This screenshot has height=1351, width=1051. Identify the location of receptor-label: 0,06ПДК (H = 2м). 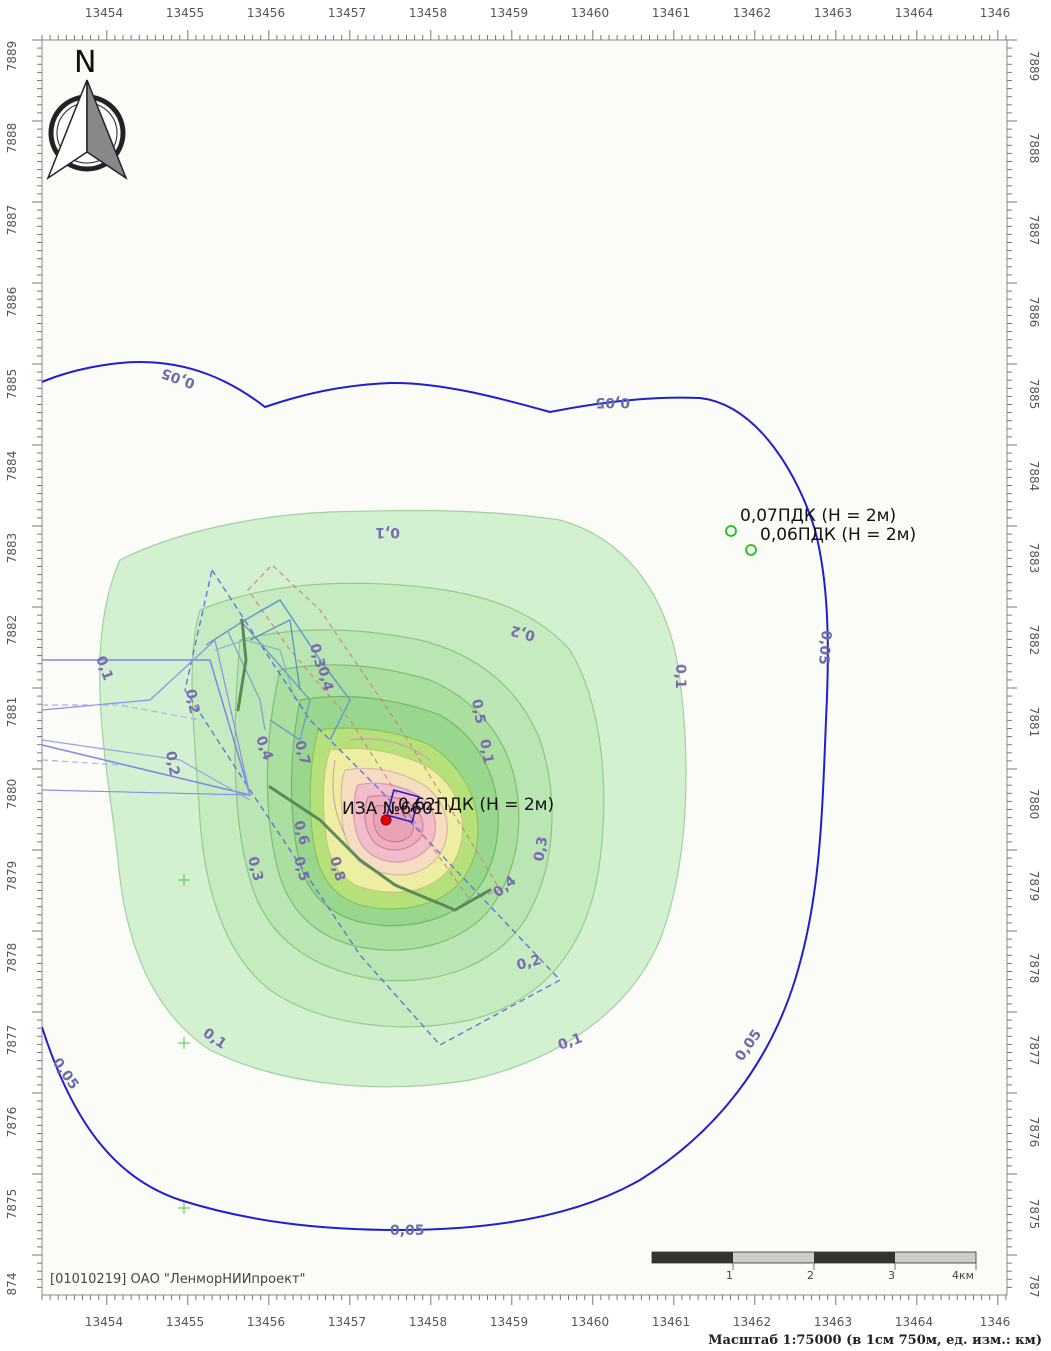
(838, 535).